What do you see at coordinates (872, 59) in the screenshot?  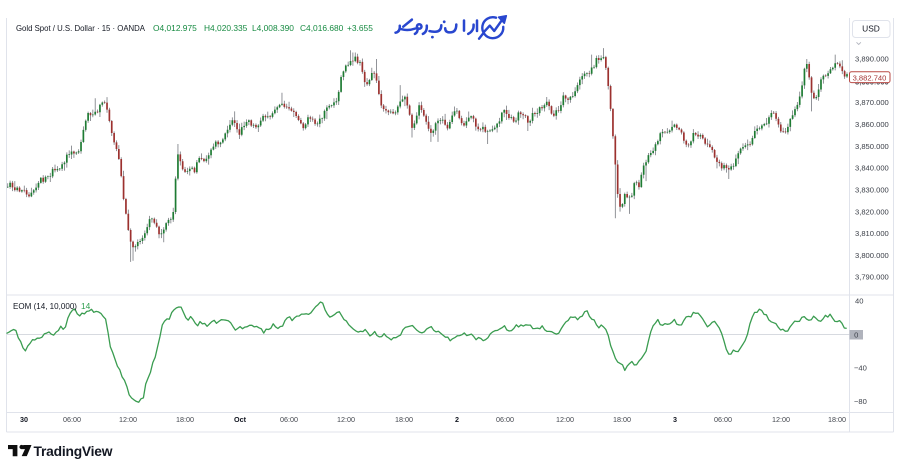 I see `svg-text: 3,890.000` at bounding box center [872, 59].